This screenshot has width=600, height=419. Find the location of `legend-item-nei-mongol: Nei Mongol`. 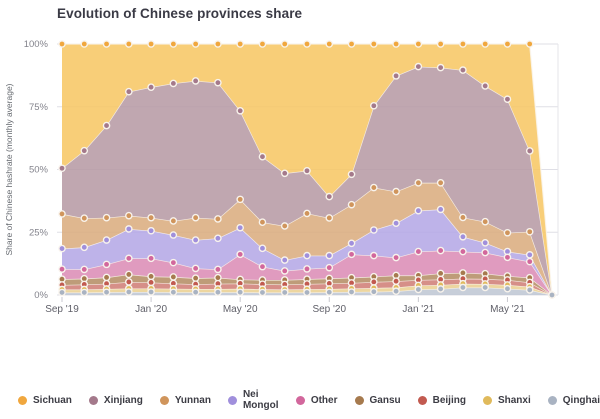

legend-item-nei-mongol: Nei Mongol is located at coordinates (253, 400).